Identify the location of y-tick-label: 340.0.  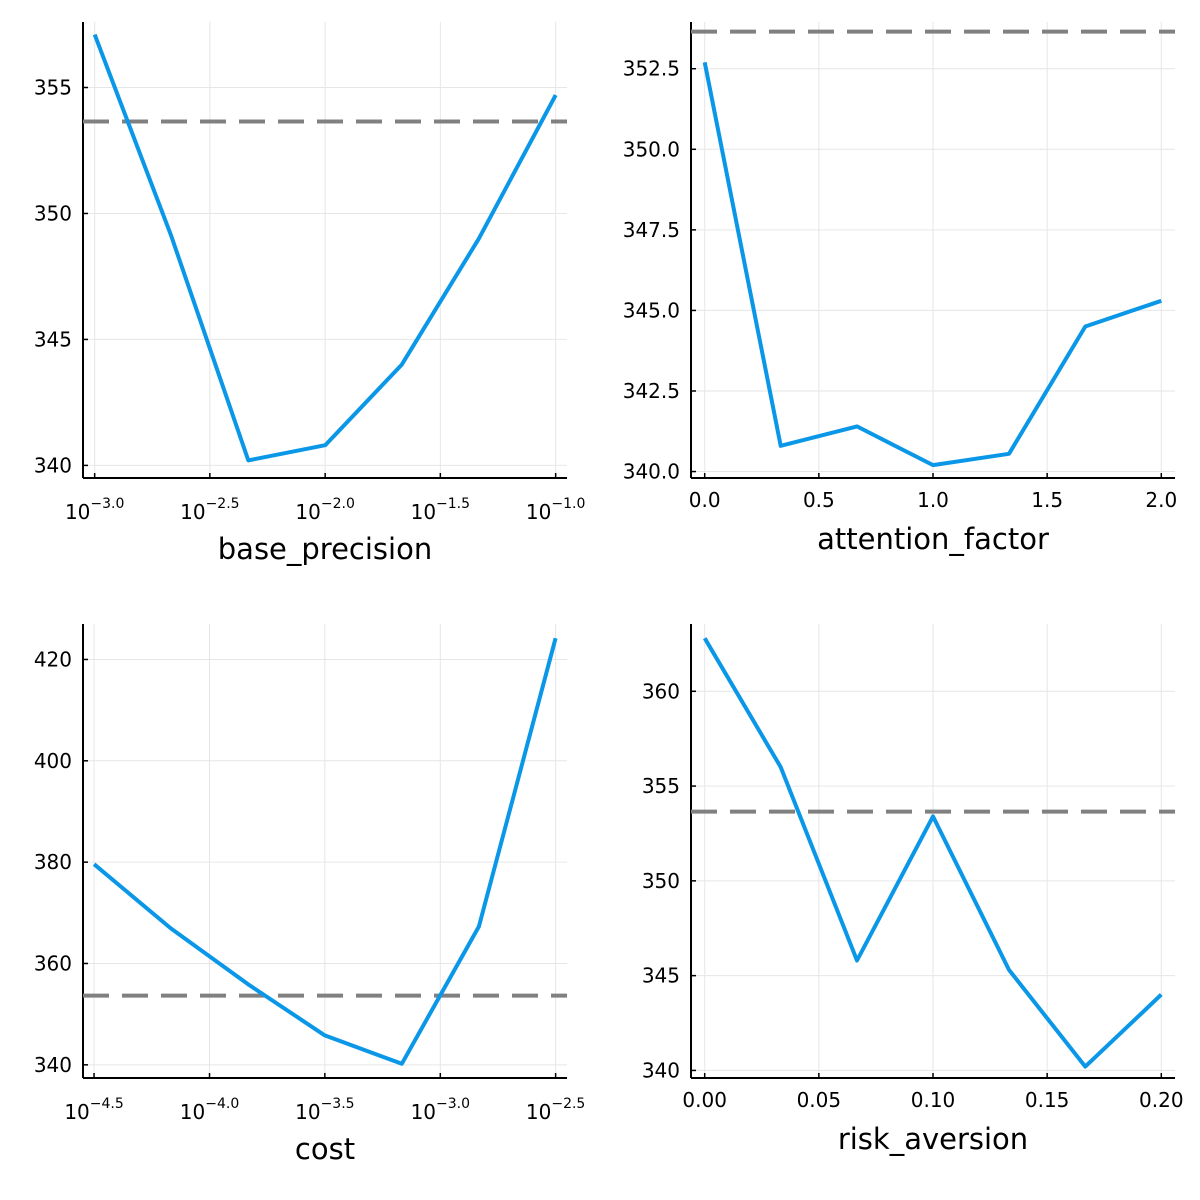
(651, 472).